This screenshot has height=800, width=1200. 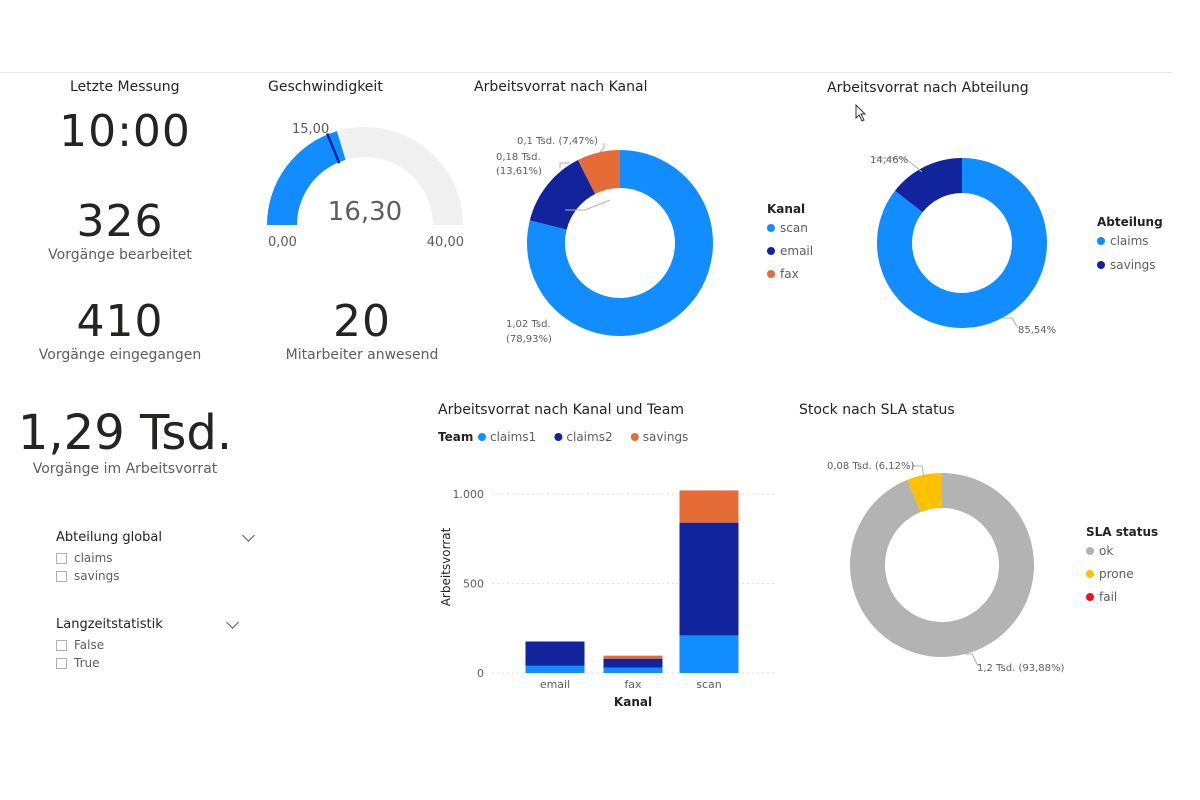 I want to click on bar-scan-claims1, so click(x=709, y=654).